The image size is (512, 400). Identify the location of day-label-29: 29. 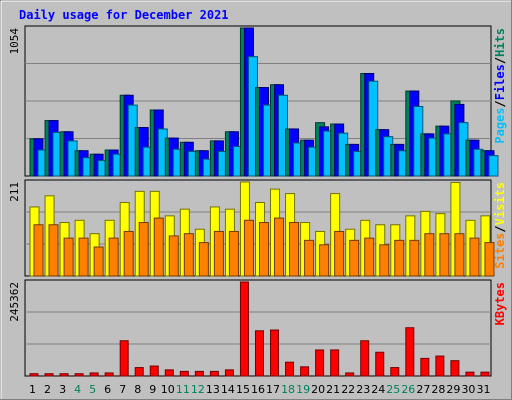
(453, 389).